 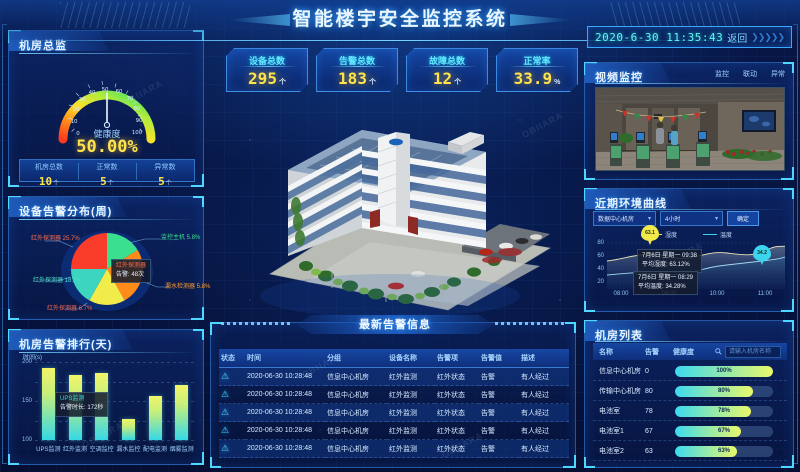 What do you see at coordinates (267, 78) in the screenshot?
I see `kpi-value-device-total: 295 个` at bounding box center [267, 78].